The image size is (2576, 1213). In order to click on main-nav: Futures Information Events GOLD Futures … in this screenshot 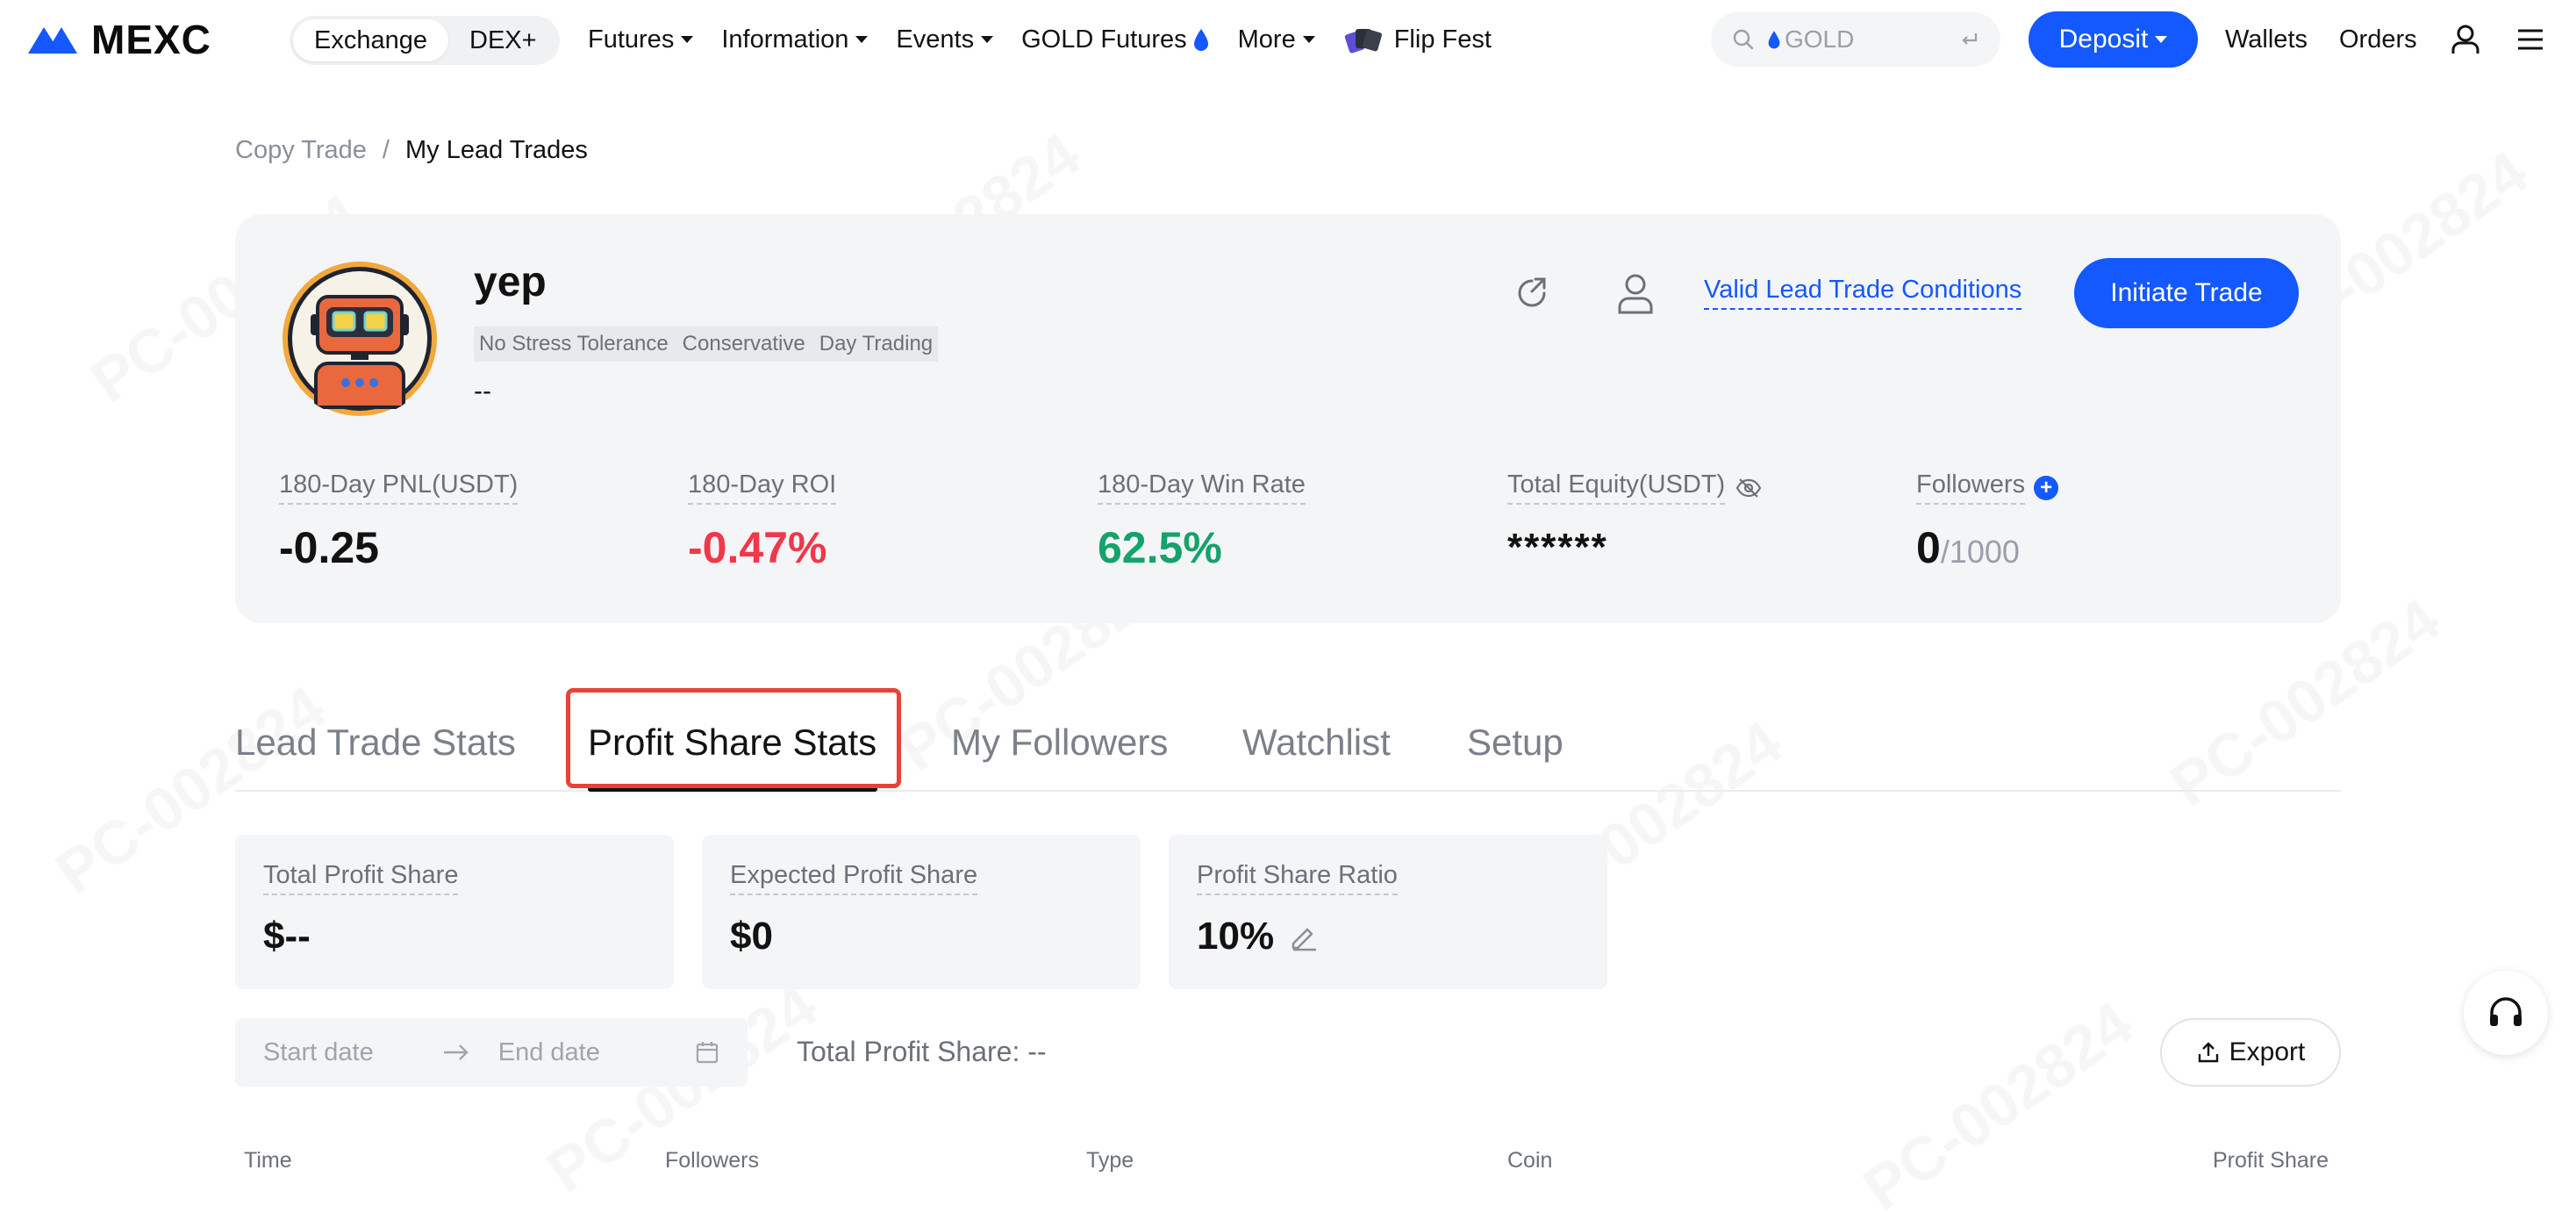, I will do `click(1054, 39)`.